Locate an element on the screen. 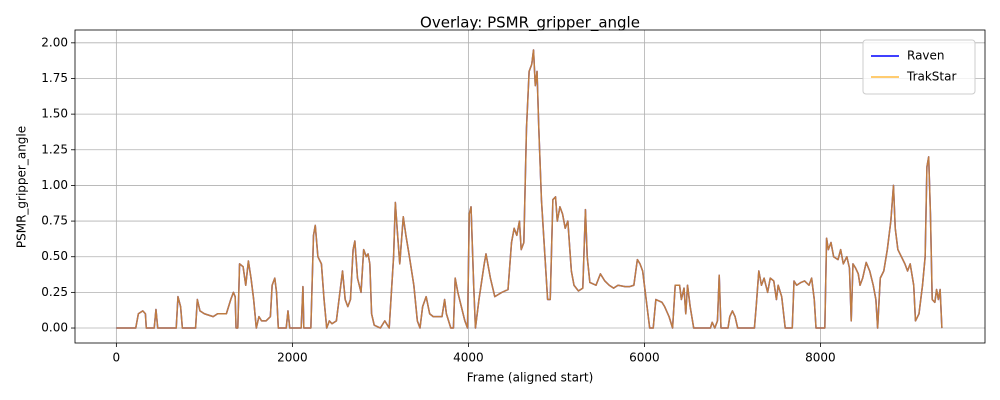  x-tick-label: 2000 is located at coordinates (292, 358).